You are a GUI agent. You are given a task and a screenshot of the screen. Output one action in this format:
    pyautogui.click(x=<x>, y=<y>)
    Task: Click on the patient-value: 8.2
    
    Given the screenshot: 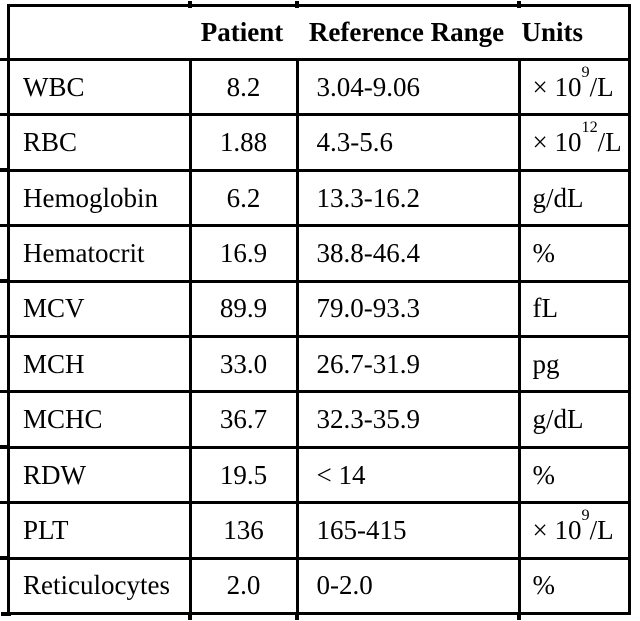 What is the action you would take?
    pyautogui.click(x=243, y=86)
    